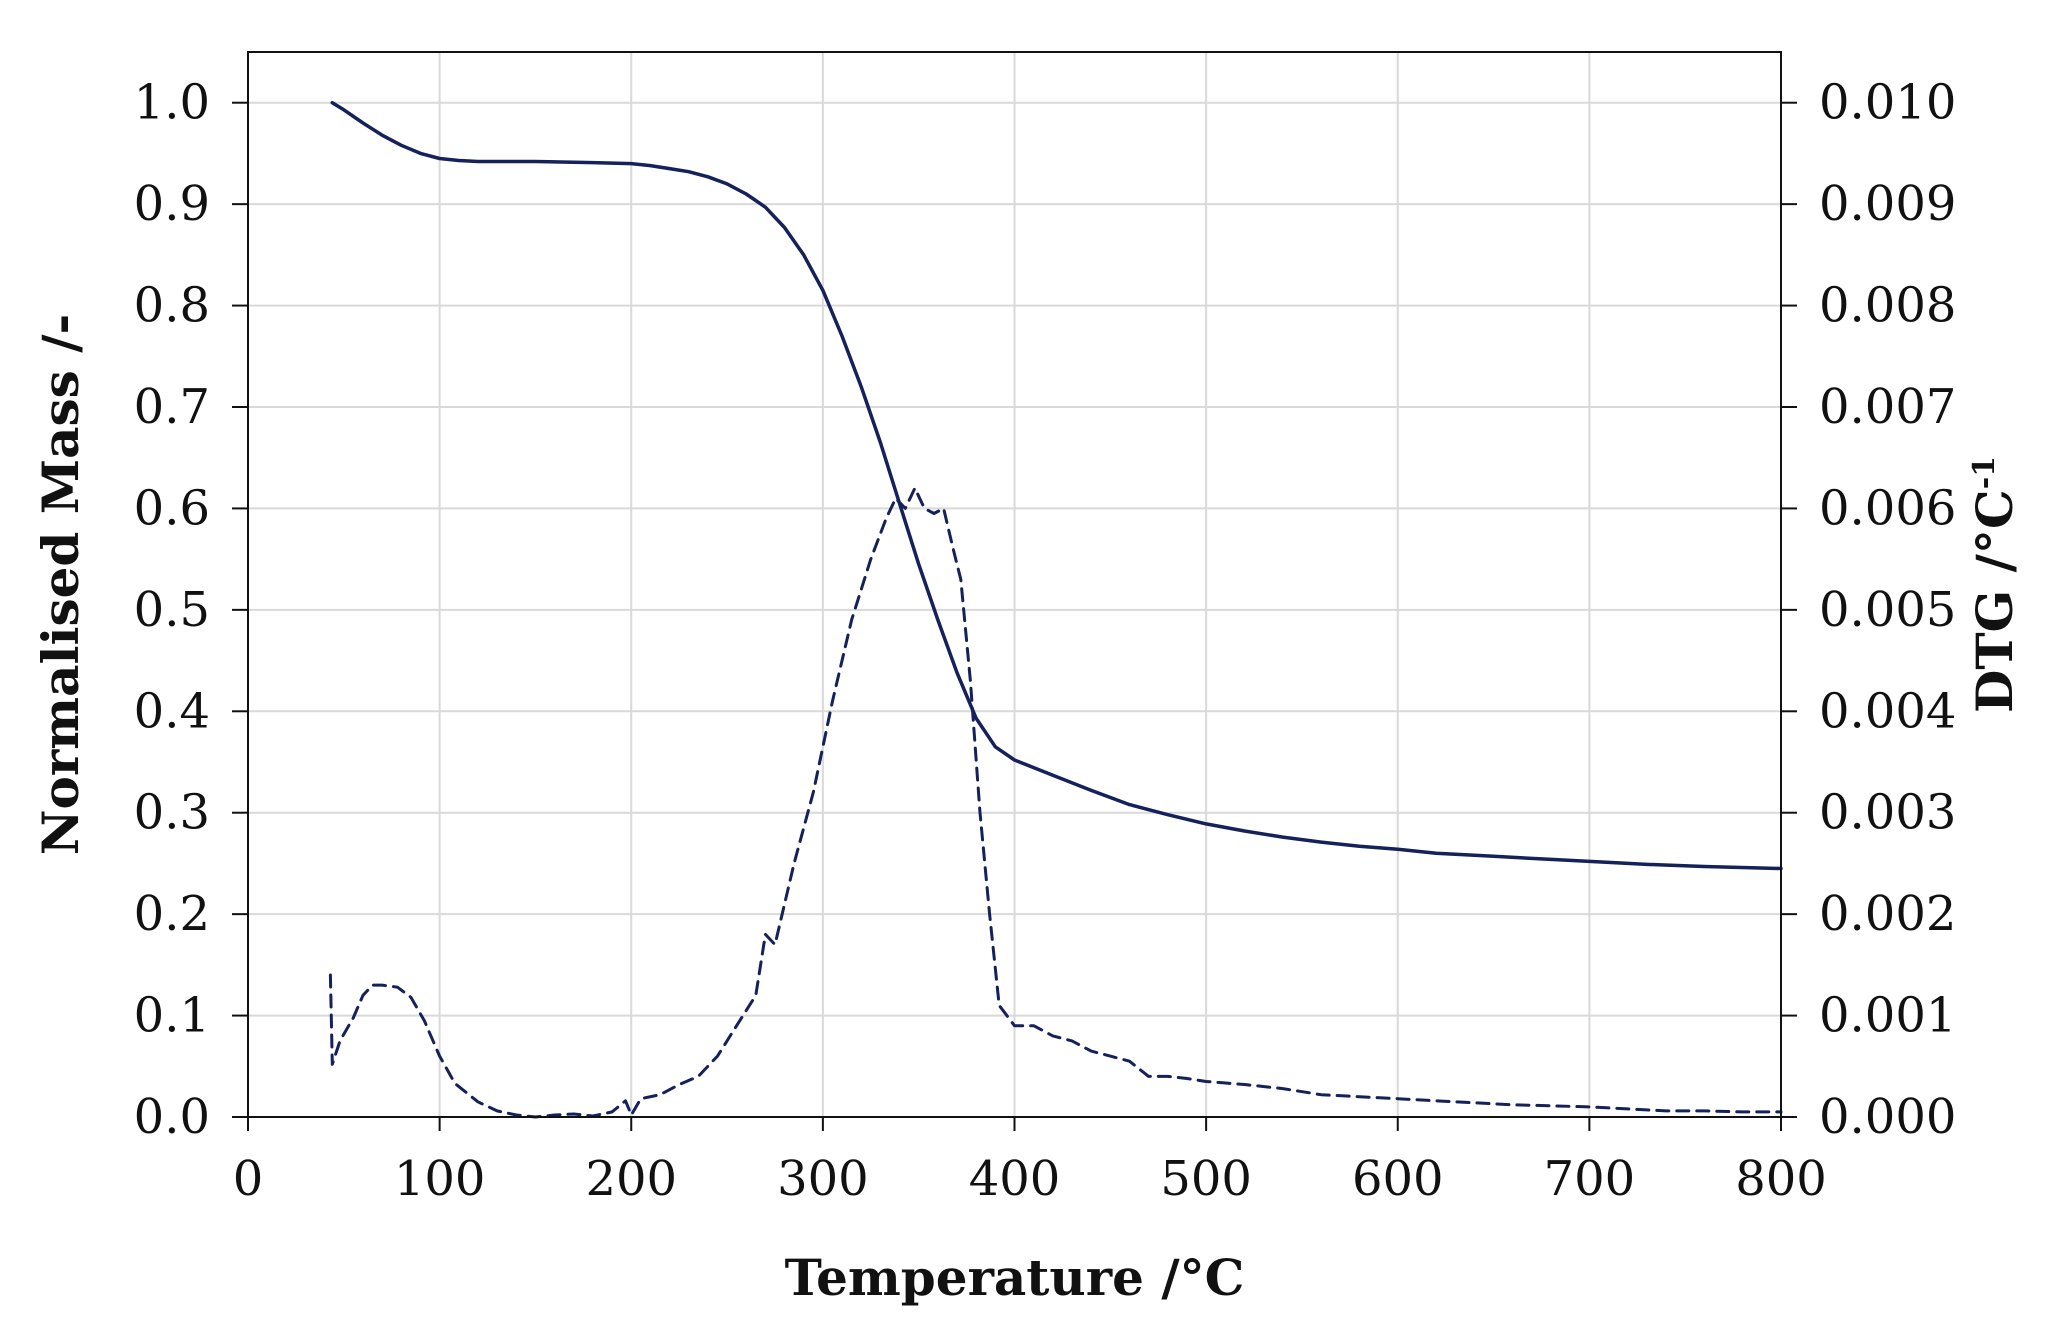 This screenshot has height=1344, width=2050. Describe the element at coordinates (172, 914) in the screenshot. I see `y-left-tick-label: 0.2` at that location.